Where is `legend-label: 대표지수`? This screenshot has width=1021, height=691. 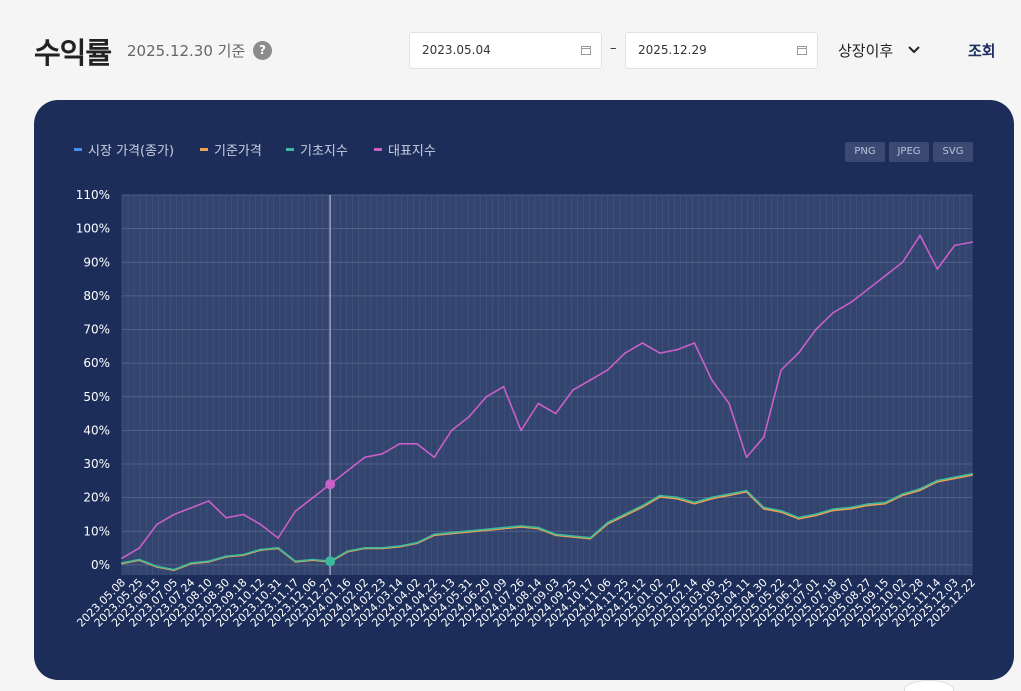 legend-label: 대표지수 is located at coordinates (412, 151).